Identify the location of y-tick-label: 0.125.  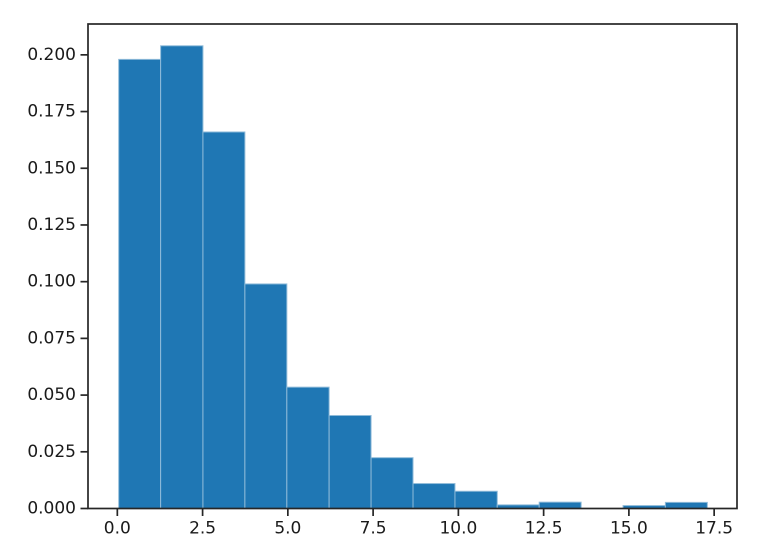
(51, 225).